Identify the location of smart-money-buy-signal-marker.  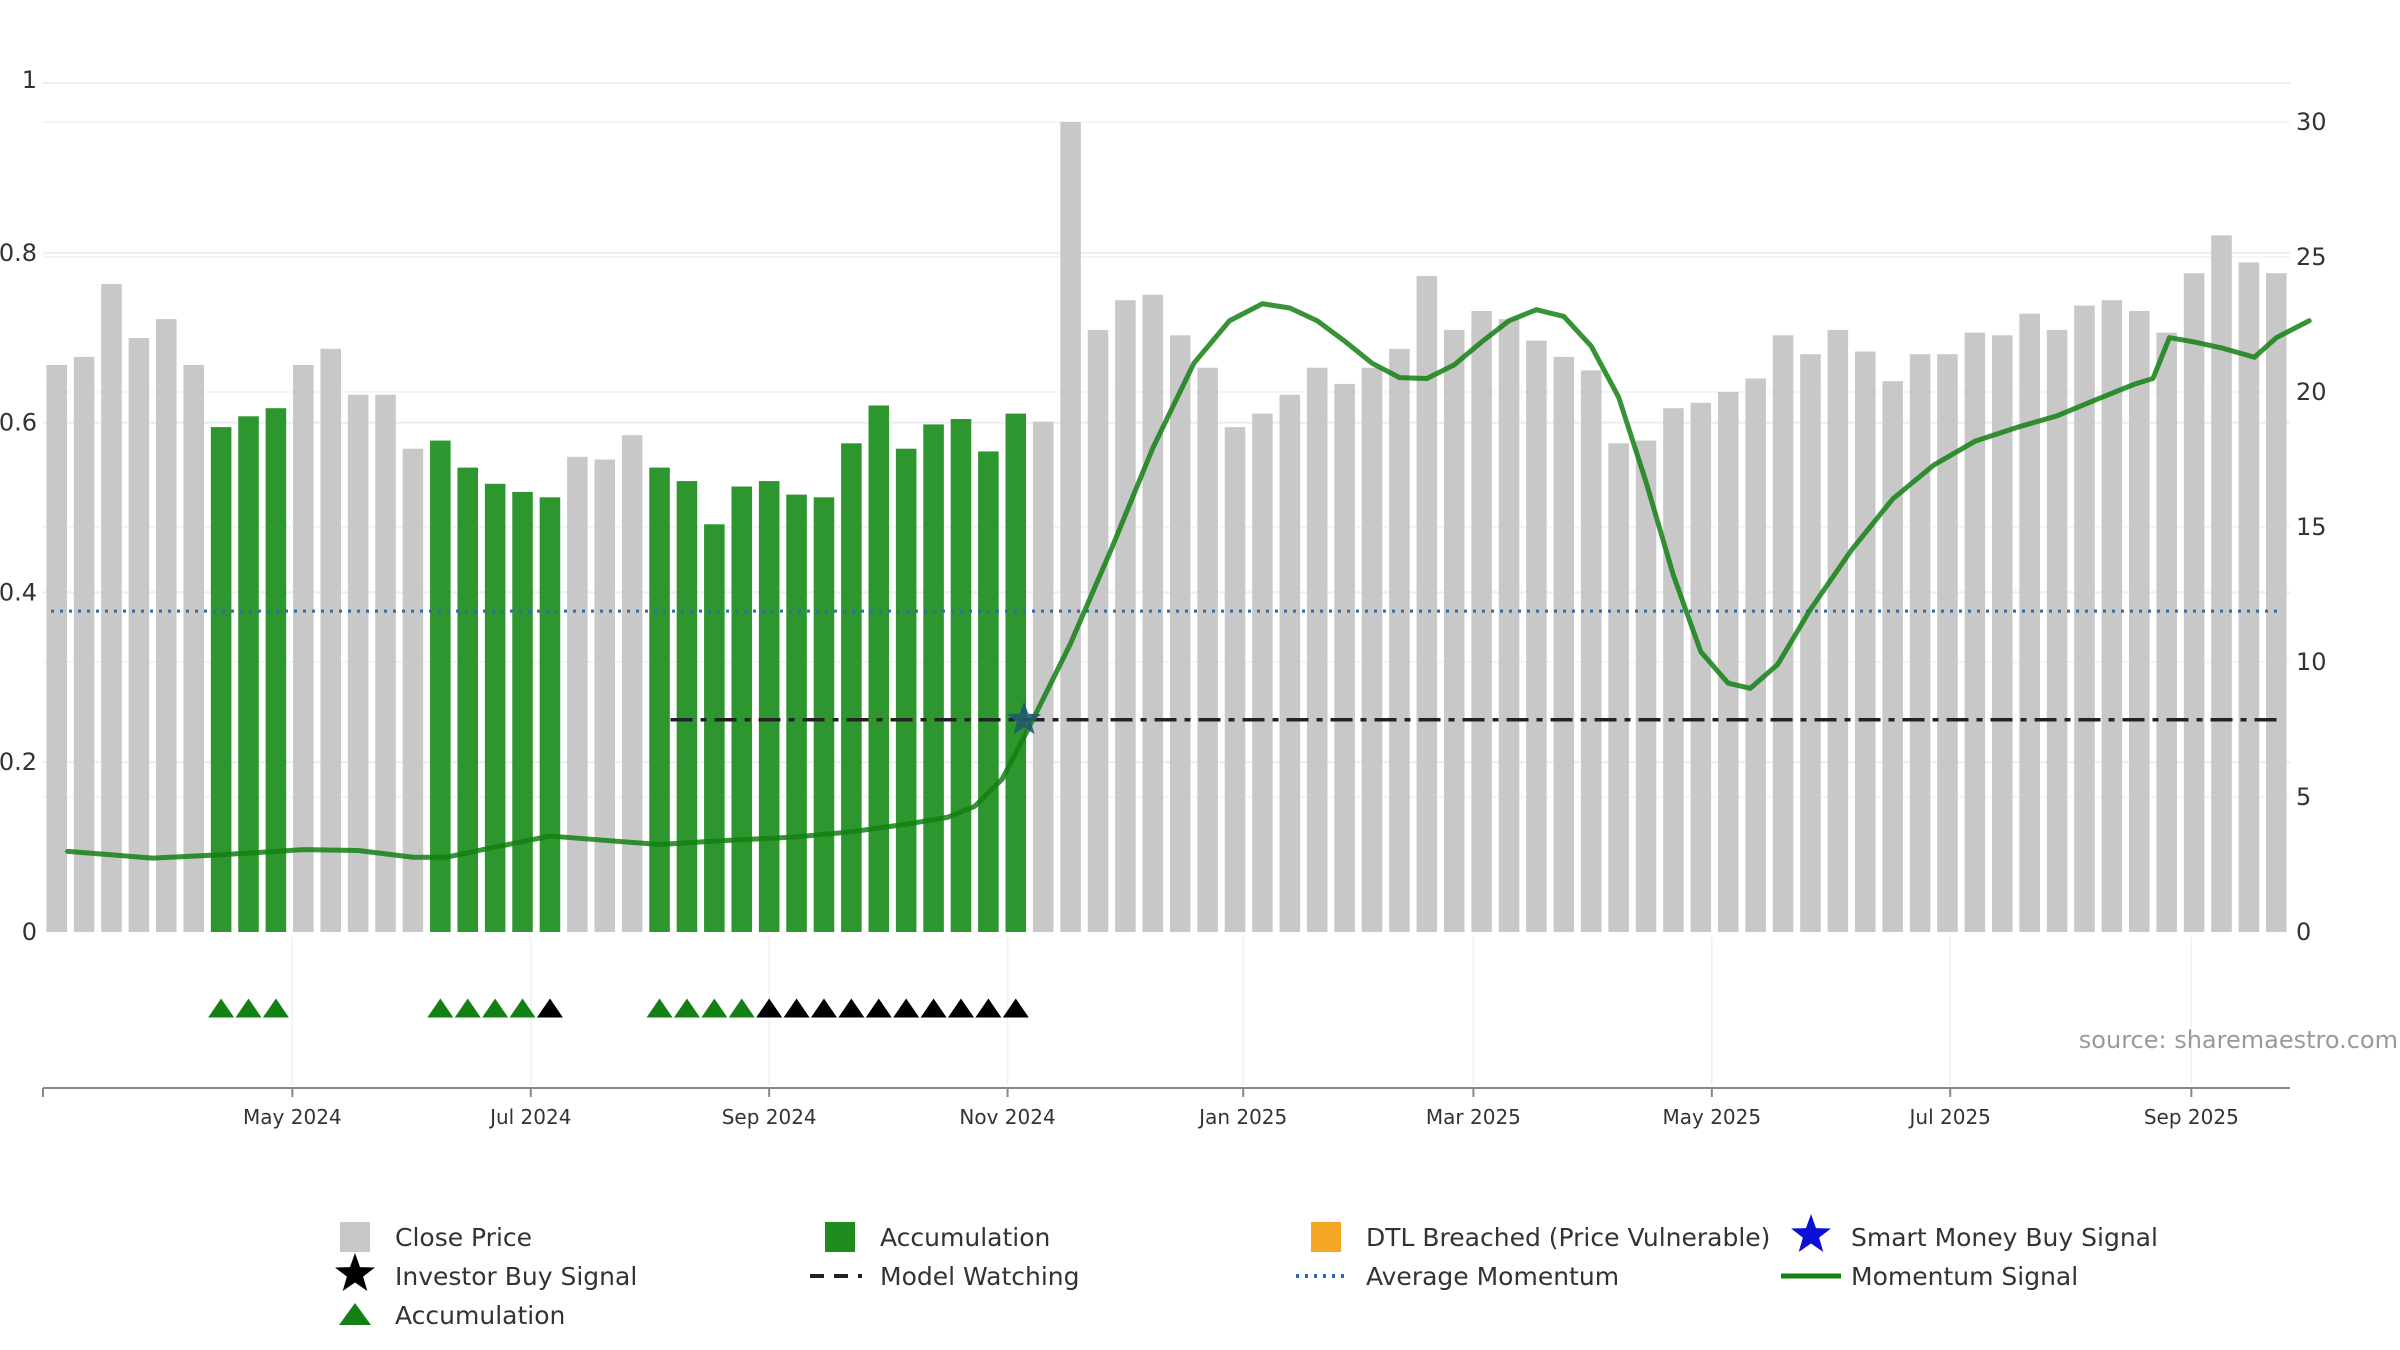
(1024, 718).